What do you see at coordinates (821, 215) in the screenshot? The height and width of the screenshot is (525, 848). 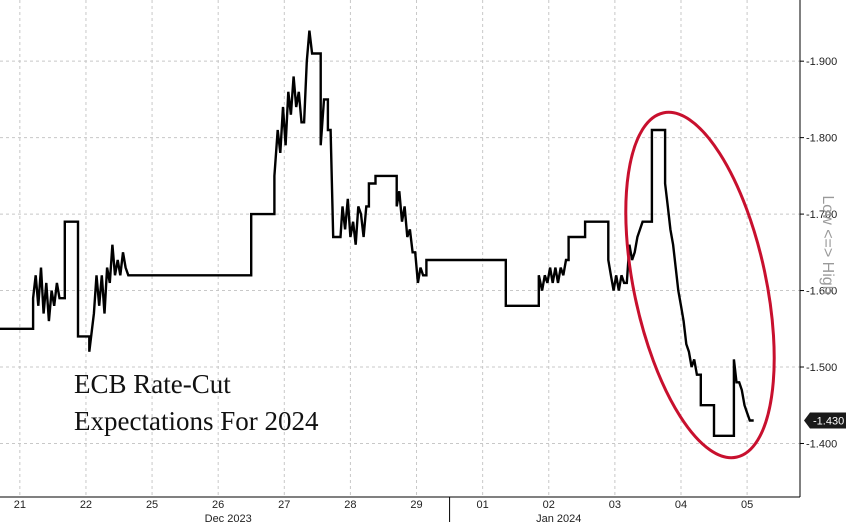 I see `y-tick-label: -1.700` at bounding box center [821, 215].